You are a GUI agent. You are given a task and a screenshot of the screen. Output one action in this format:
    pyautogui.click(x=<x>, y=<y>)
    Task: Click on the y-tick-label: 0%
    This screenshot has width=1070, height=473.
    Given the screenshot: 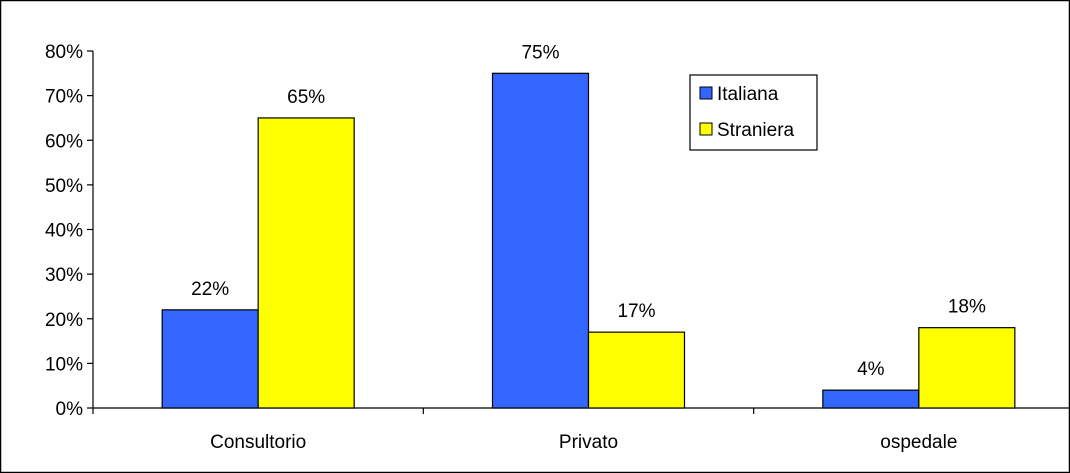 What is the action you would take?
    pyautogui.click(x=70, y=409)
    